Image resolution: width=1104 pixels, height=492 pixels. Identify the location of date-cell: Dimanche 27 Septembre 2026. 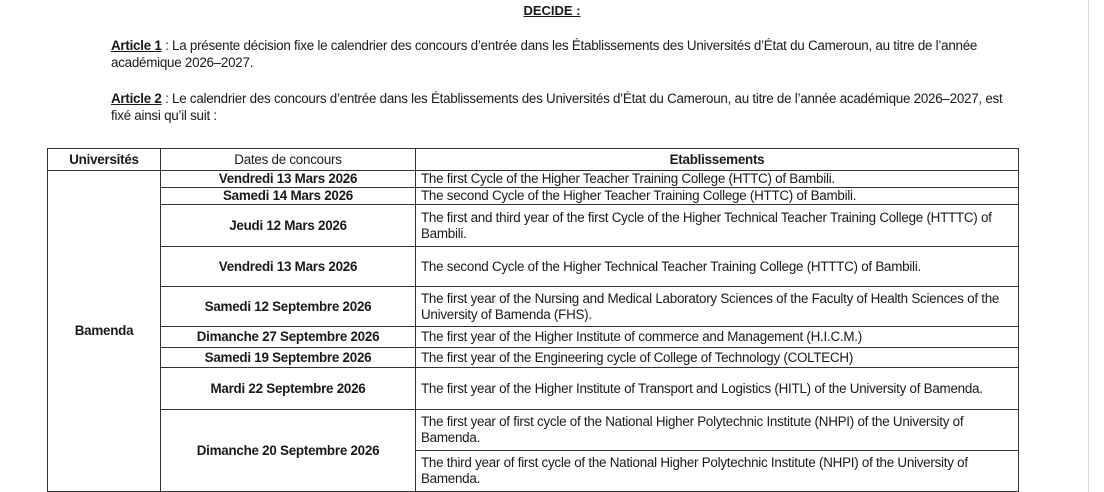
(288, 337).